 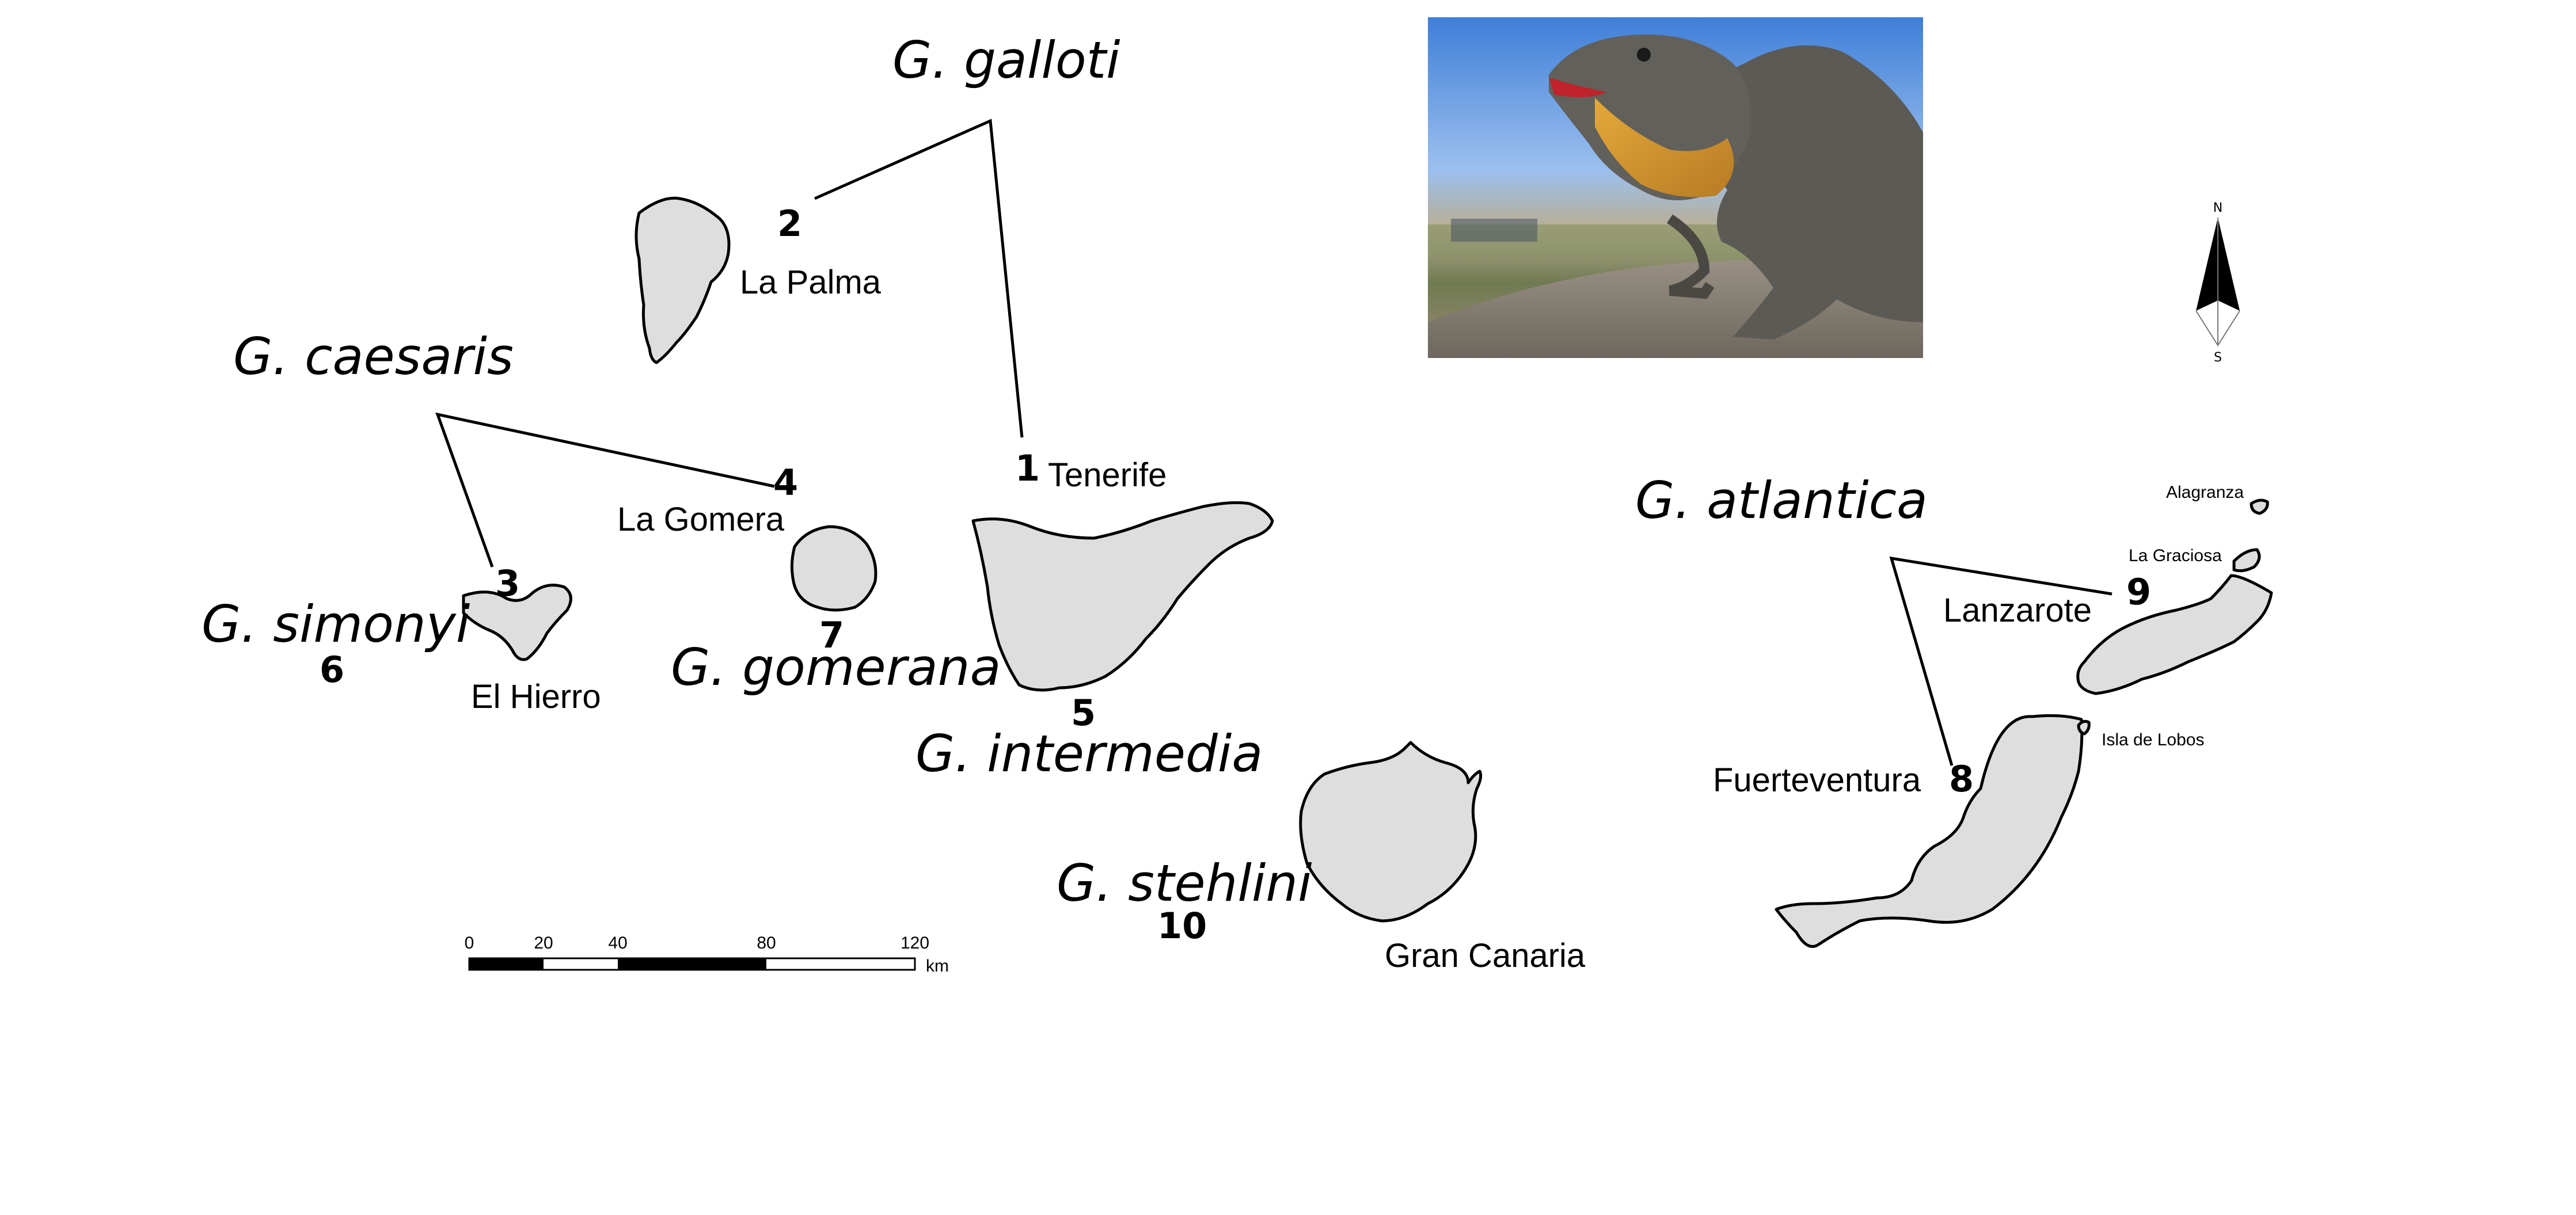 What do you see at coordinates (1027, 468) in the screenshot?
I see `population-number: 1` at bounding box center [1027, 468].